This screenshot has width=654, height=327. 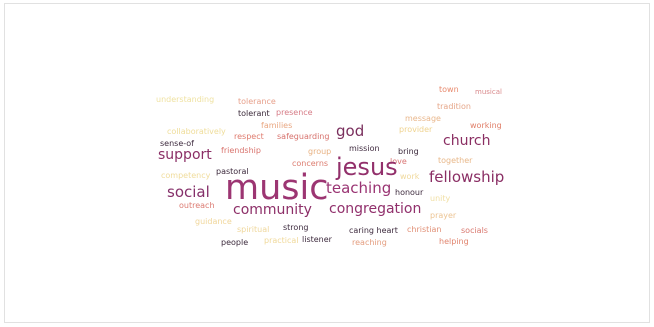 I want to click on word-listener: listener, so click(x=317, y=239).